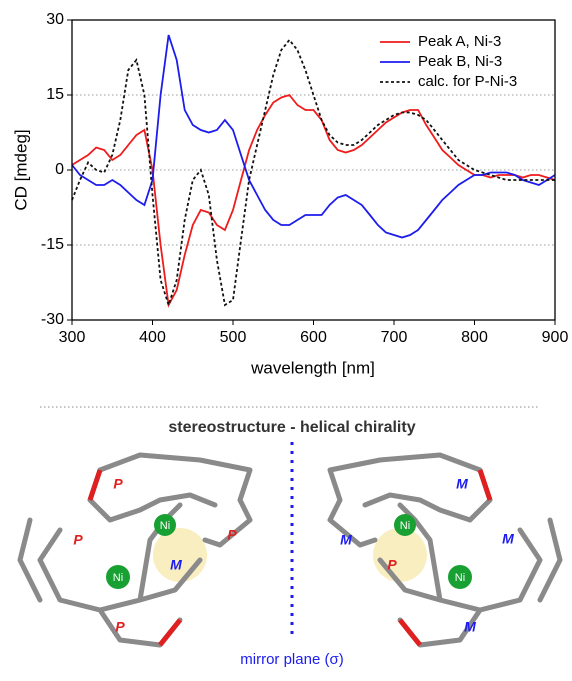 The image size is (572, 681). Describe the element at coordinates (312, 367) in the screenshot. I see `x-axis-label: wavelength [nm]` at that location.